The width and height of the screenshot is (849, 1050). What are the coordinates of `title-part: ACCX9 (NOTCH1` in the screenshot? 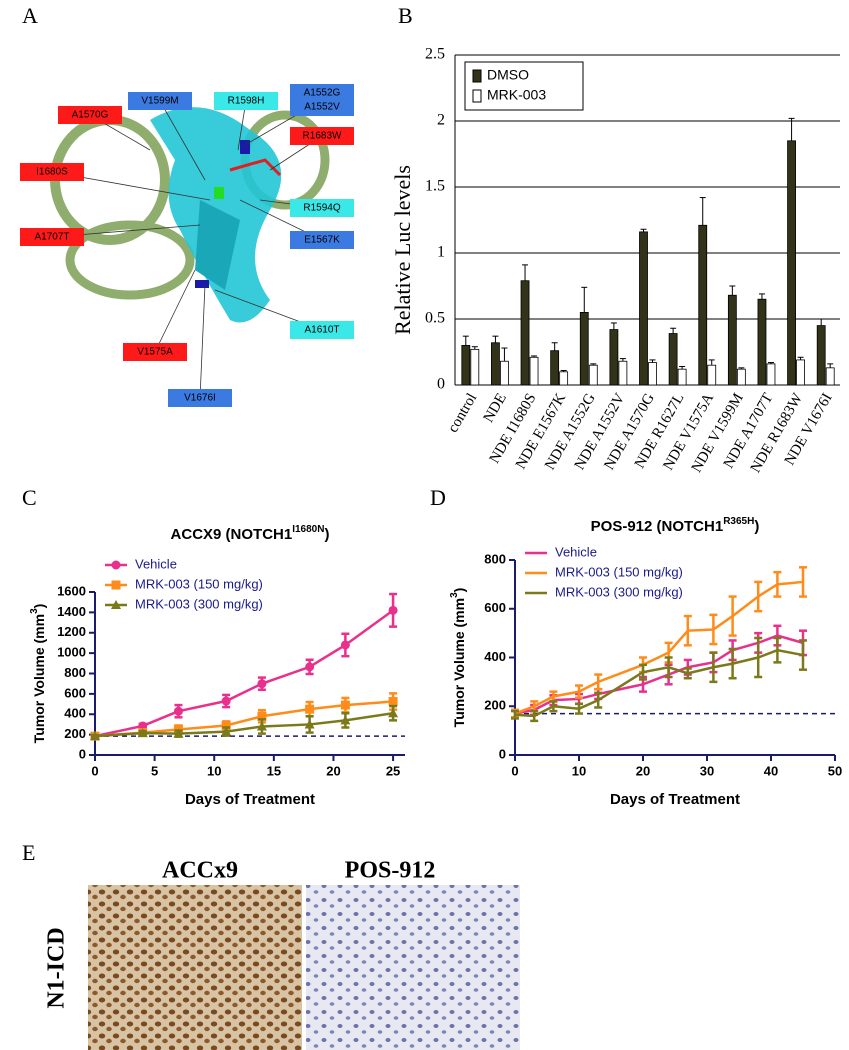 It's located at (232, 534).